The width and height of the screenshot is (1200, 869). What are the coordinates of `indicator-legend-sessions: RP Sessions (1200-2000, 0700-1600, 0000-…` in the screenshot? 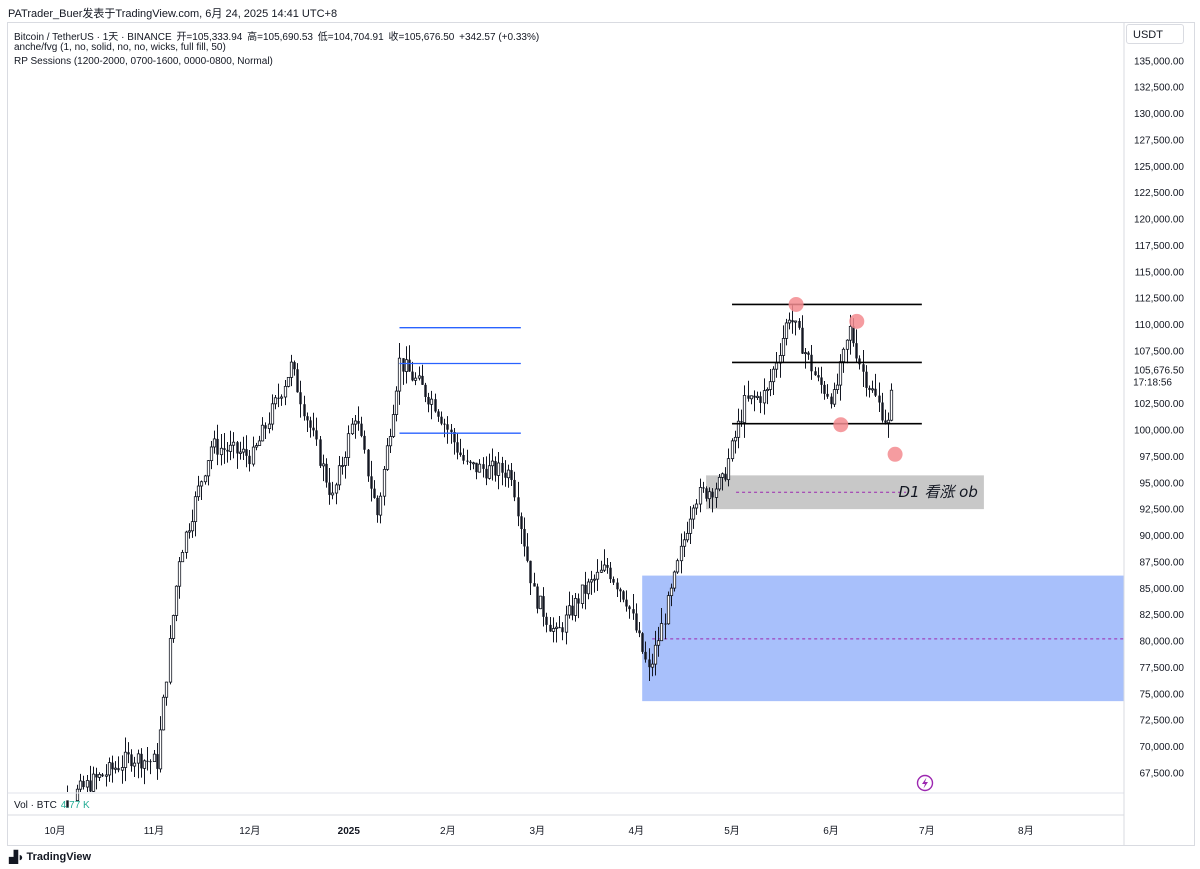 It's located at (143, 61).